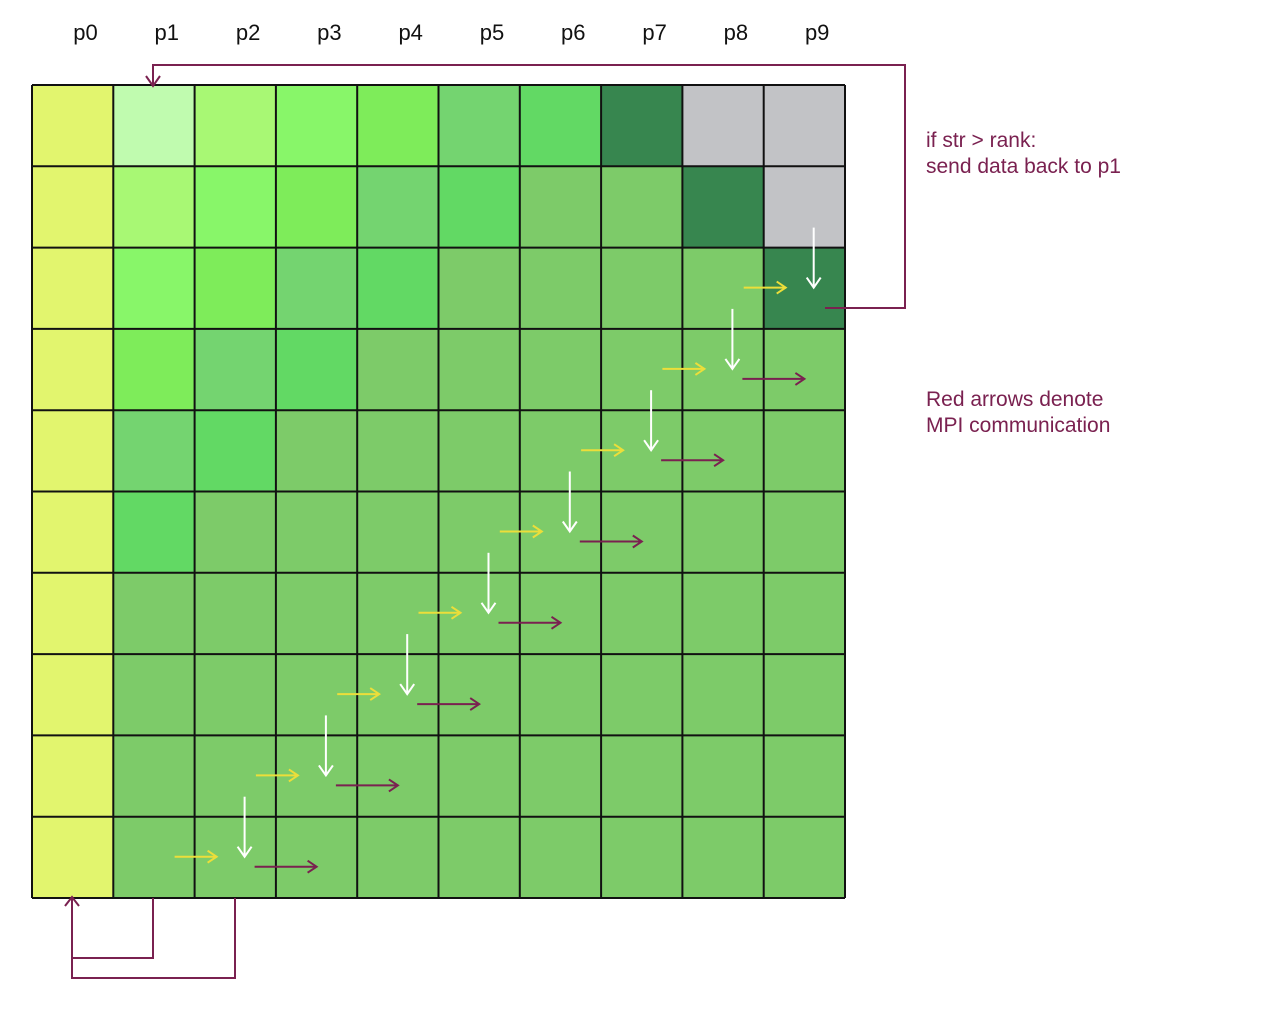 The image size is (1282, 1036). Describe the element at coordinates (1015, 399) in the screenshot. I see `legend-note-line1: Red arrows denote` at that location.